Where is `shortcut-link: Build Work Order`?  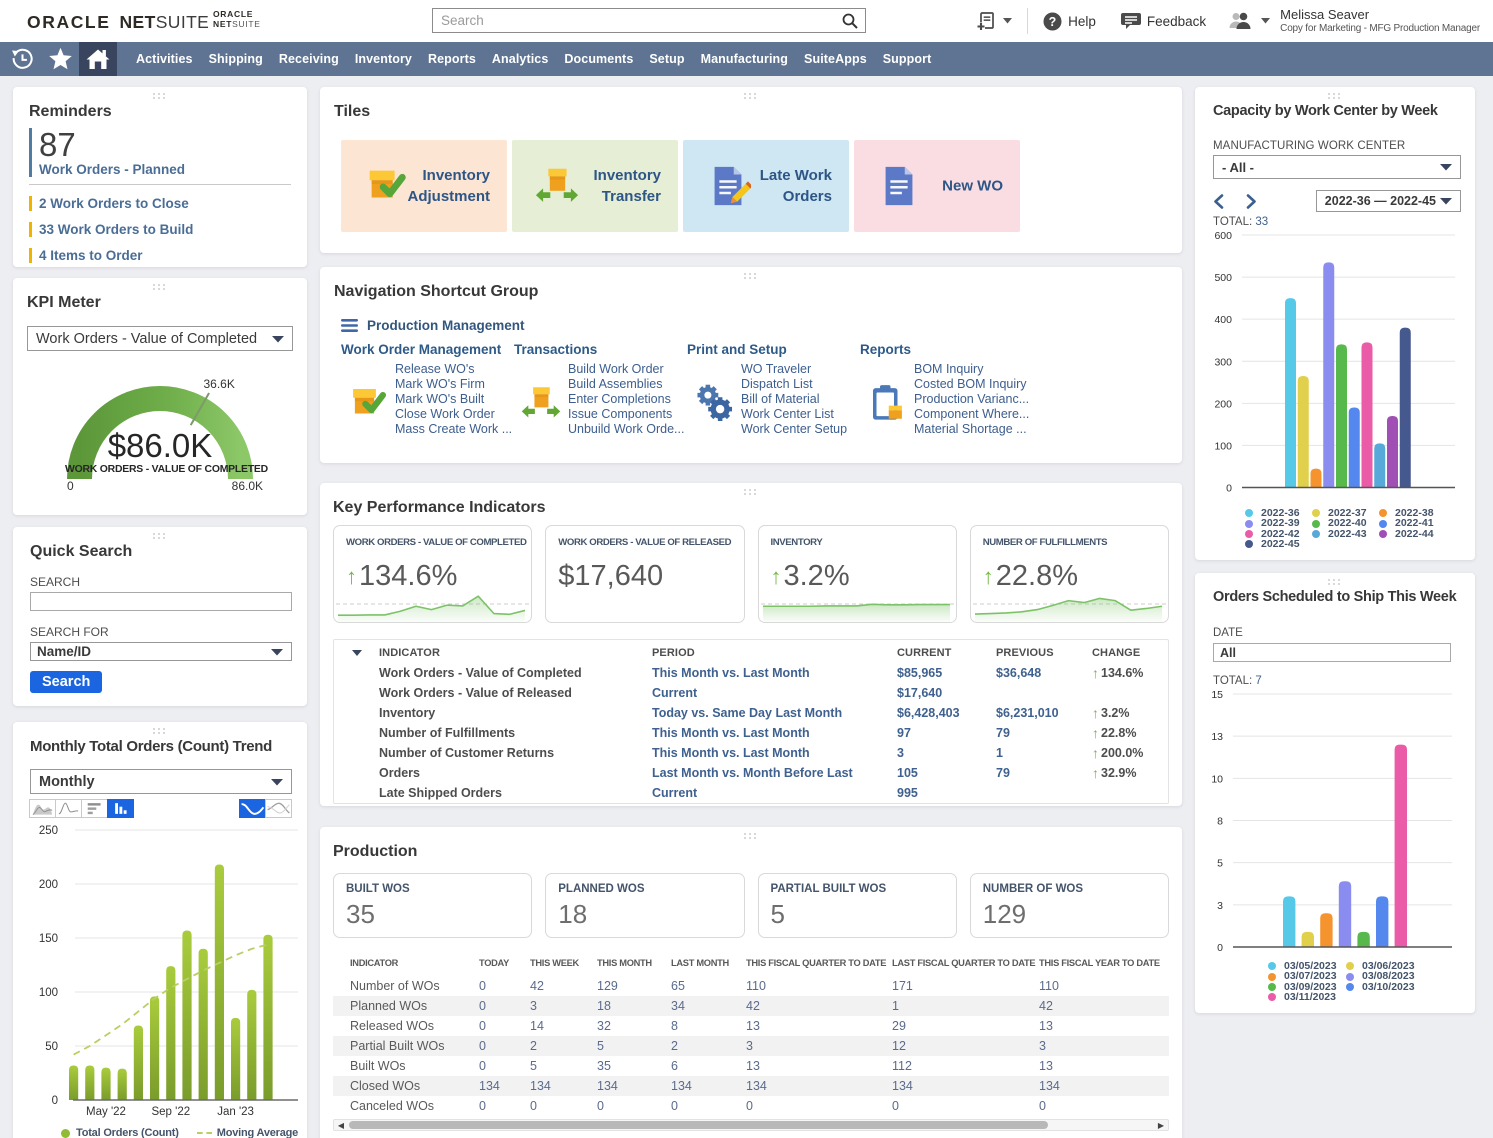 shortcut-link: Build Work Order is located at coordinates (616, 369).